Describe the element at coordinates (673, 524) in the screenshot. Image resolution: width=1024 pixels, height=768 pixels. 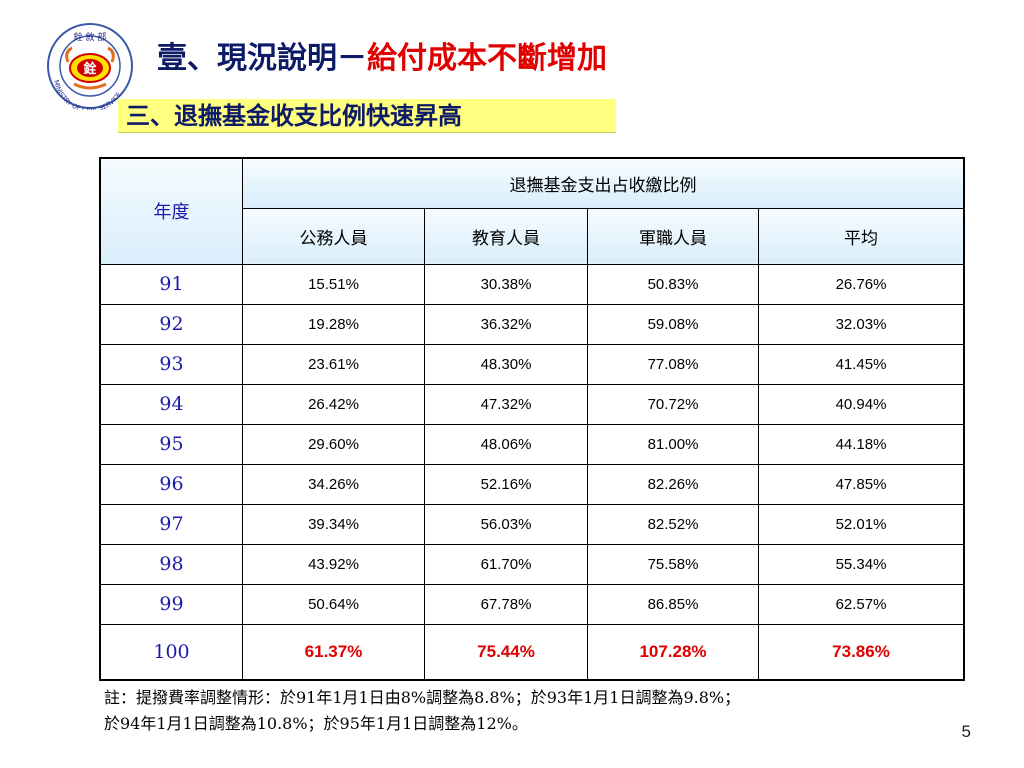
I see `value-cell: 82.52%` at that location.